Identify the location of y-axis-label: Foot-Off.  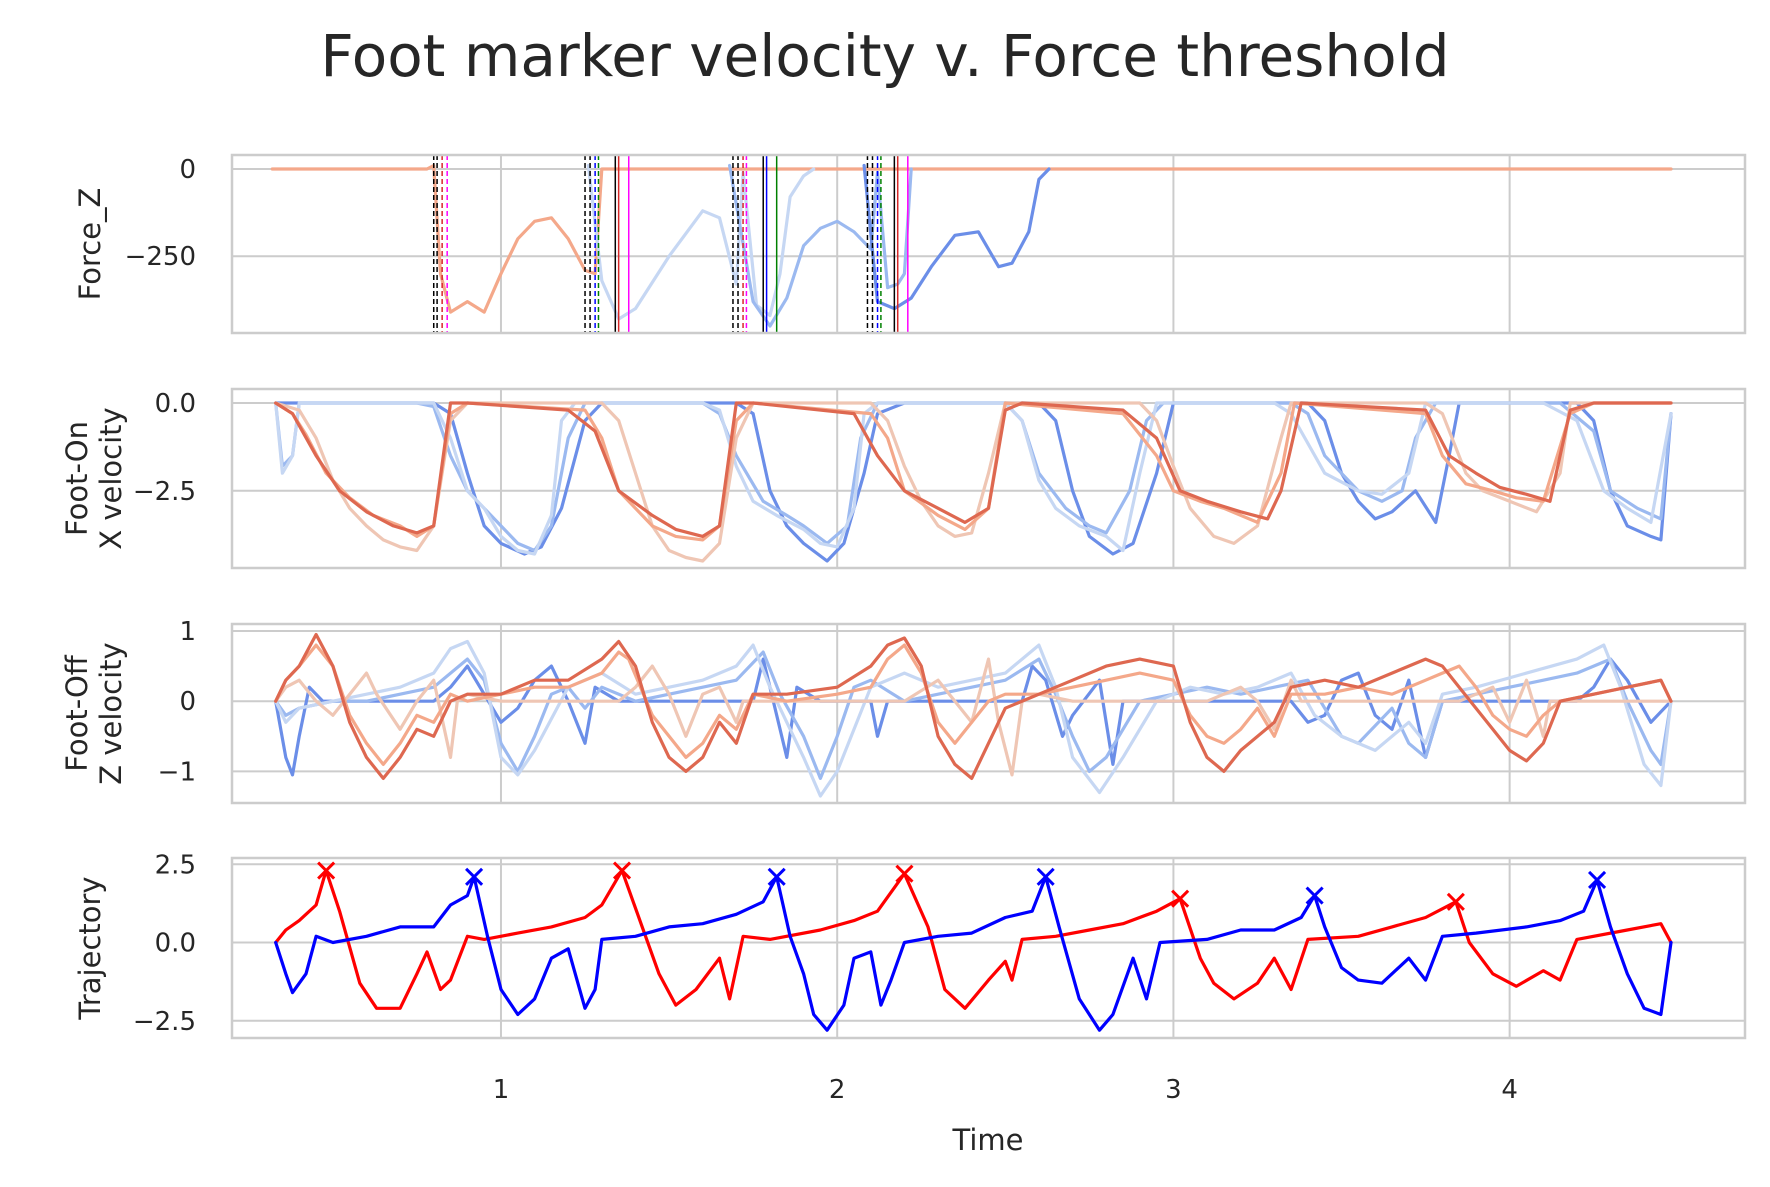
(77, 713).